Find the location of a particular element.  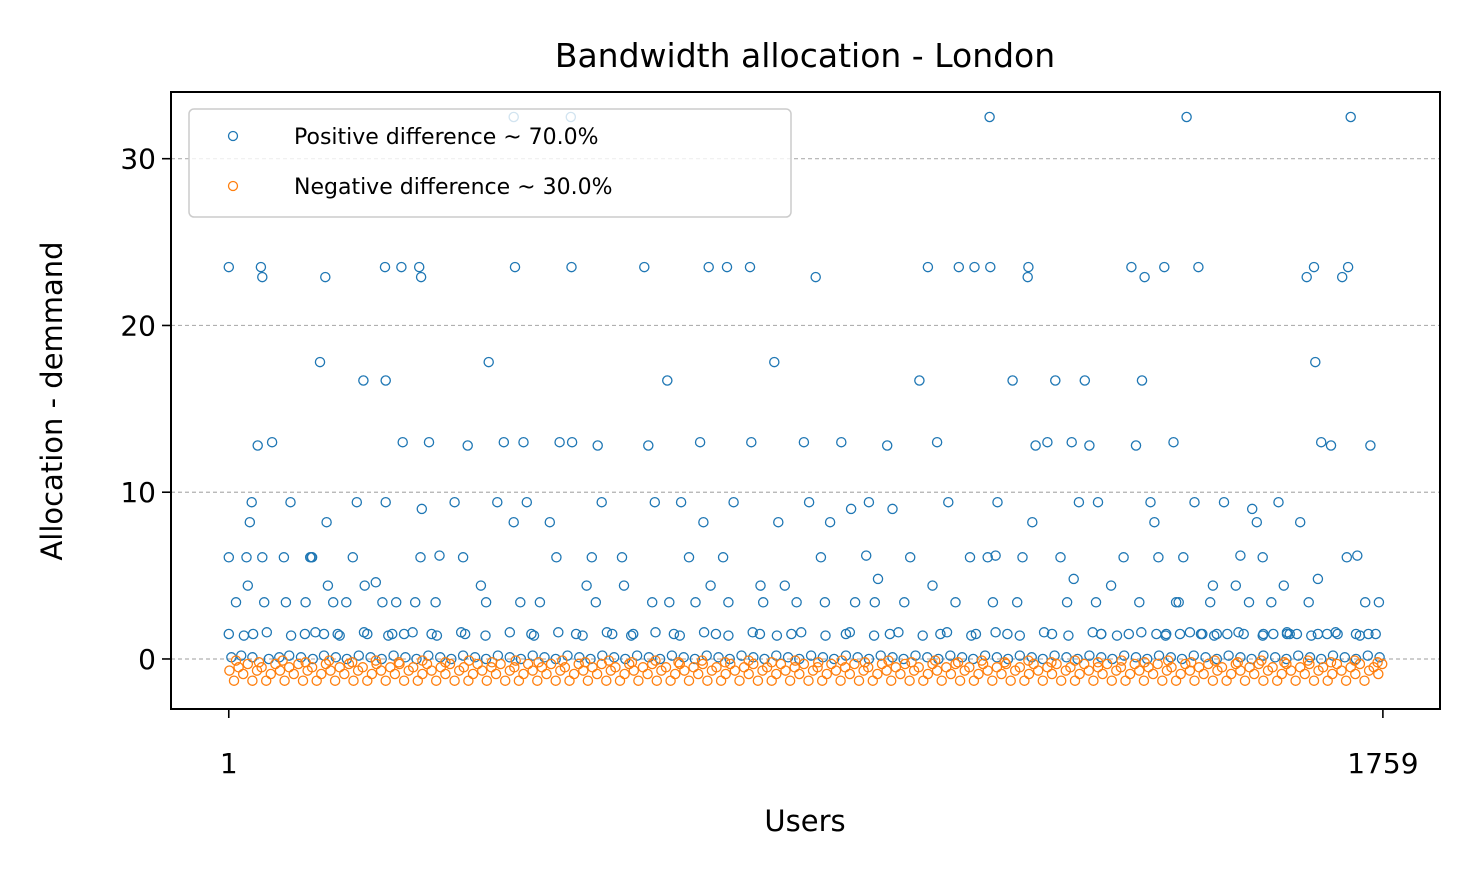

y-tick-label: 0 is located at coordinates (147, 659).